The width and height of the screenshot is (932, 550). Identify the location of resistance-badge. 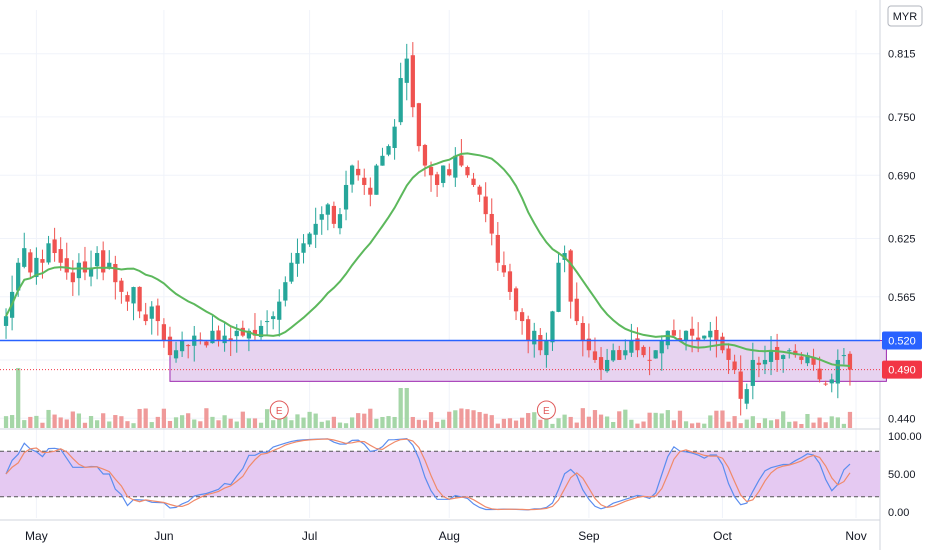
(902, 340).